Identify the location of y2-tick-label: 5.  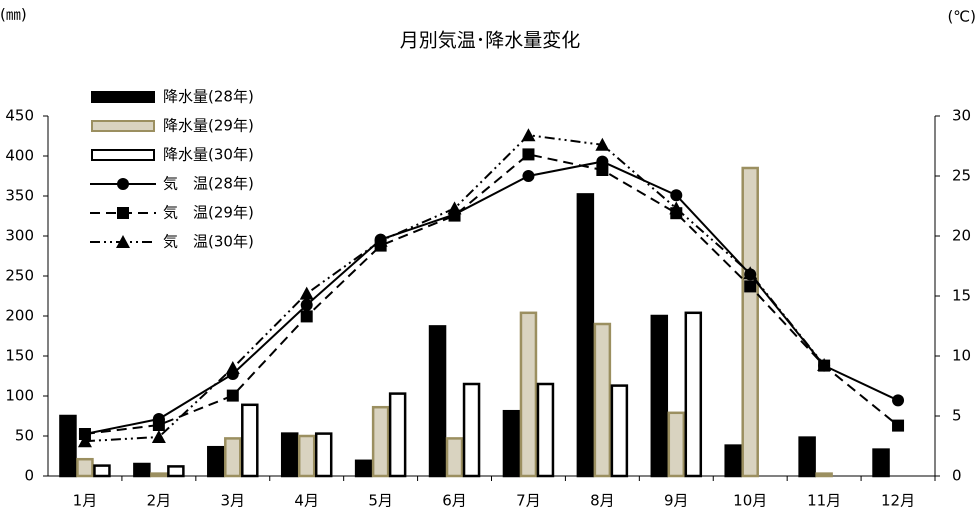
(957, 416).